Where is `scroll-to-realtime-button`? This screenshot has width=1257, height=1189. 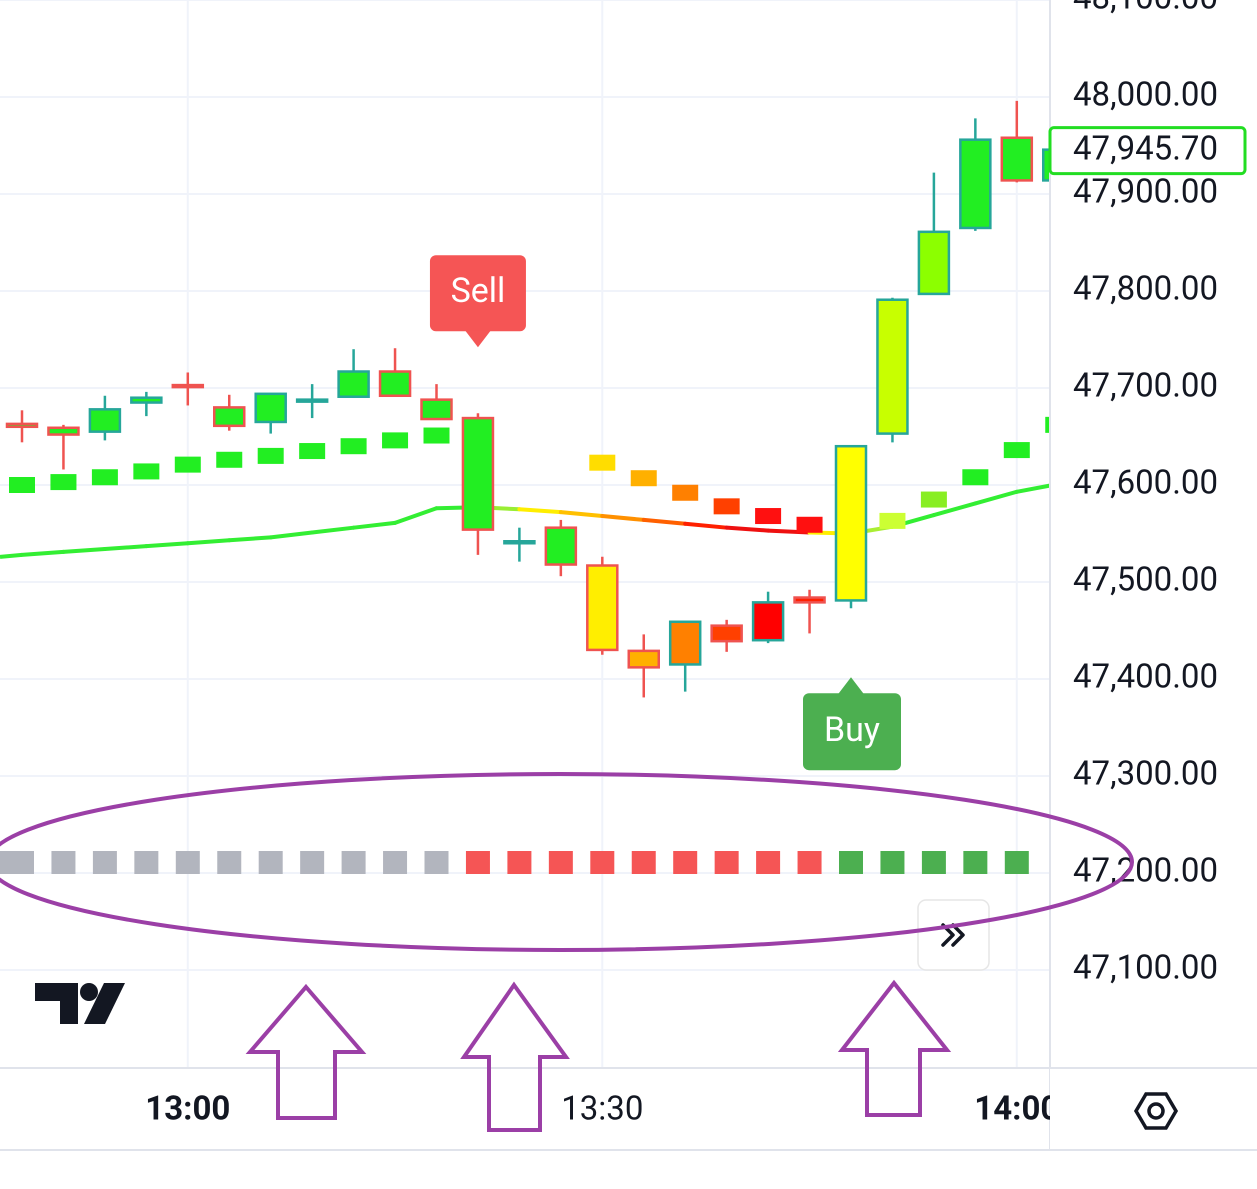 scroll-to-realtime-button is located at coordinates (953, 935).